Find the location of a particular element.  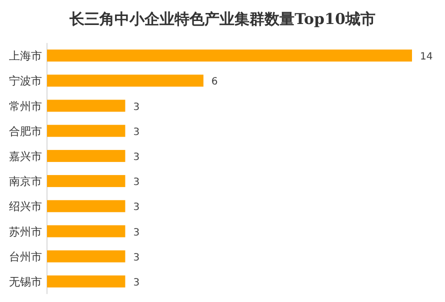

y-tick-label: 上海市 is located at coordinates (25, 56).